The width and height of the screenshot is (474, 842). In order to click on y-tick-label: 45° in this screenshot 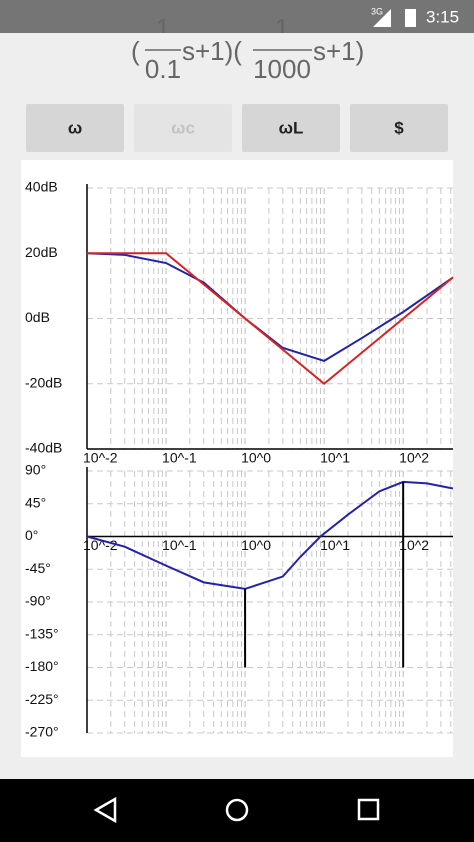, I will do `click(35, 502)`.